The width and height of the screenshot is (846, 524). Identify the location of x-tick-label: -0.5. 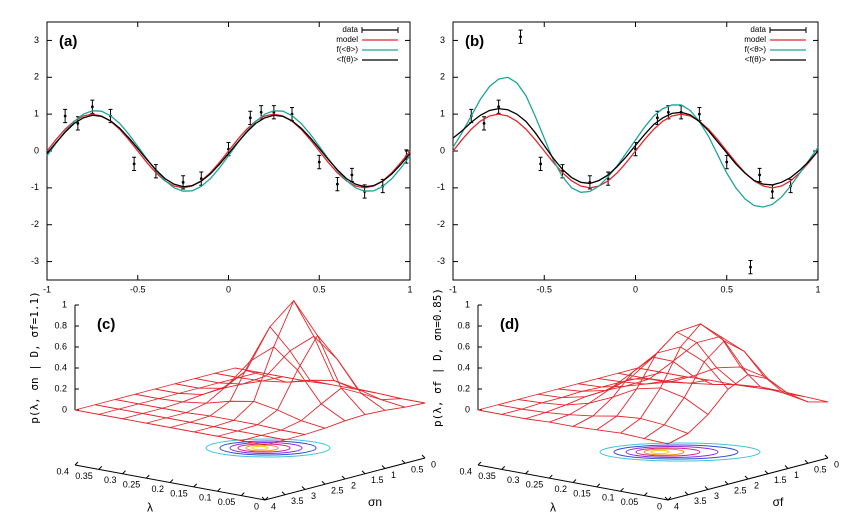
(138, 289).